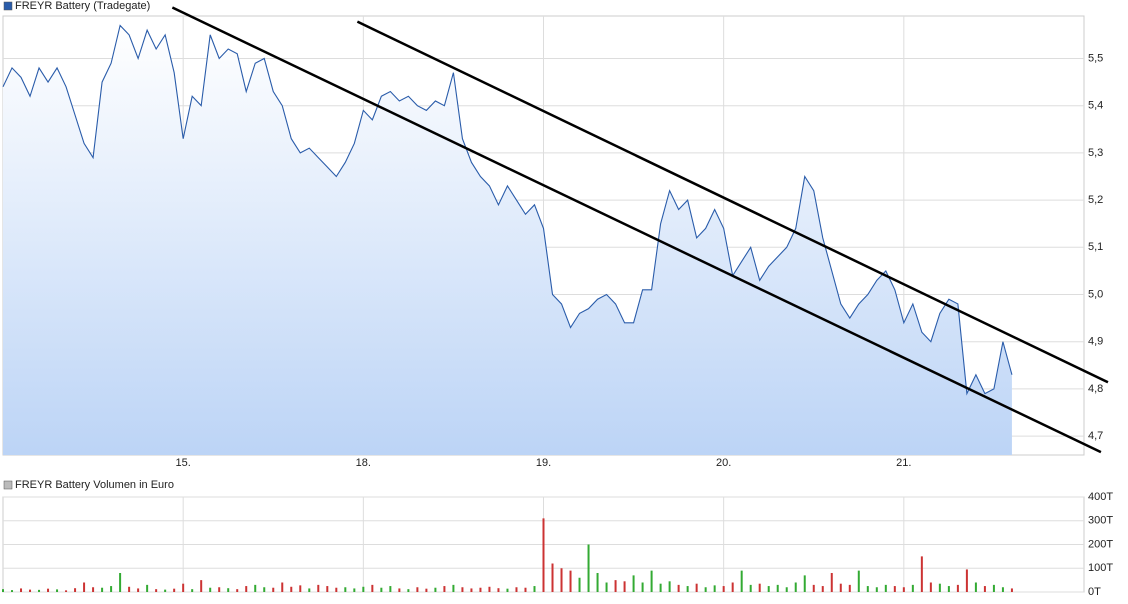  Describe the element at coordinates (94, 485) in the screenshot. I see `legend-label: FREYR Battery Volumen in Euro` at that location.